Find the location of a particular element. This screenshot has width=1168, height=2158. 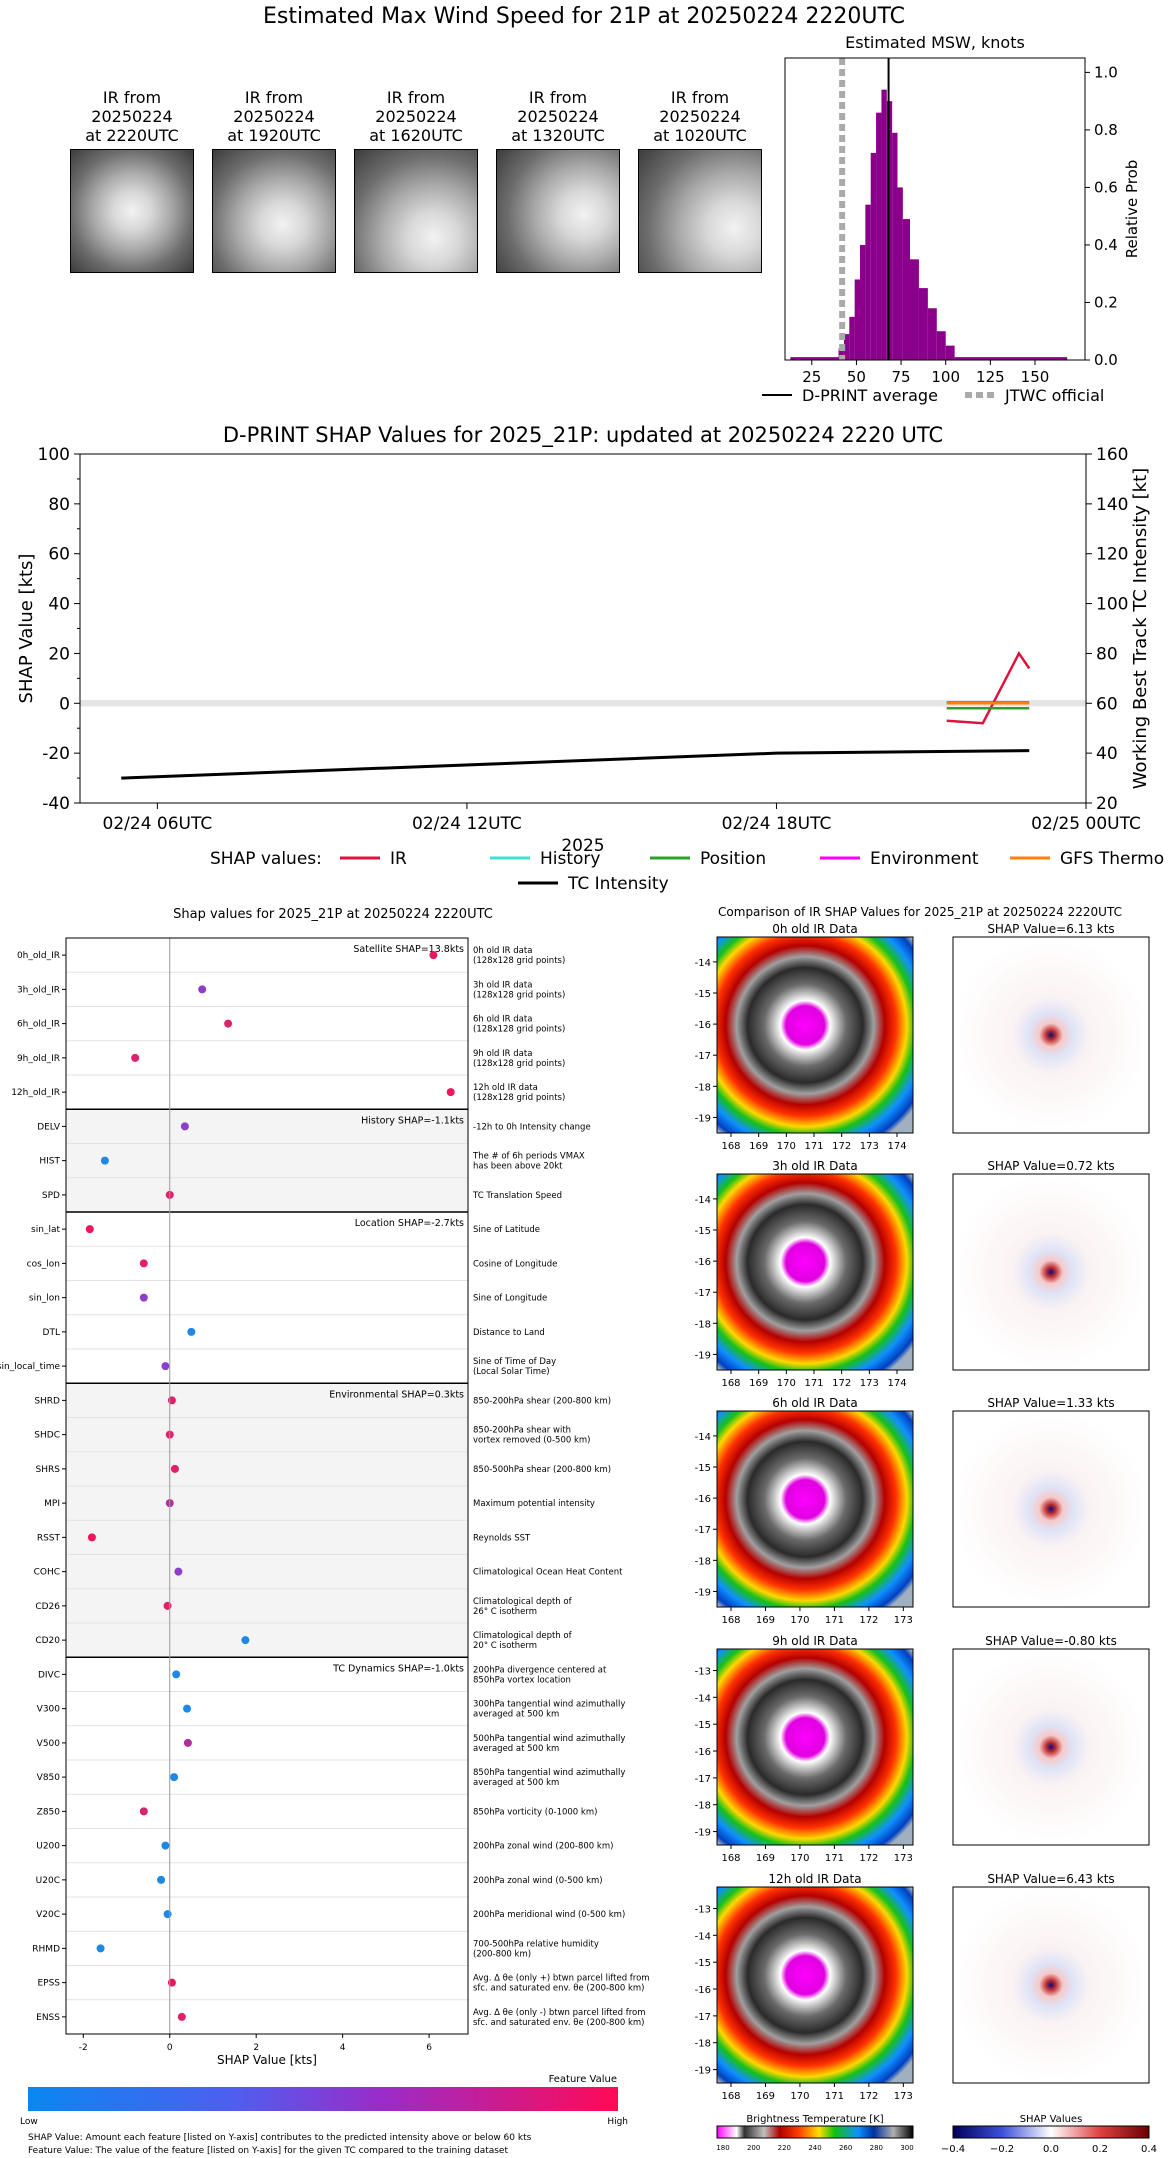

feature-name: HIST is located at coordinates (49, 1162).